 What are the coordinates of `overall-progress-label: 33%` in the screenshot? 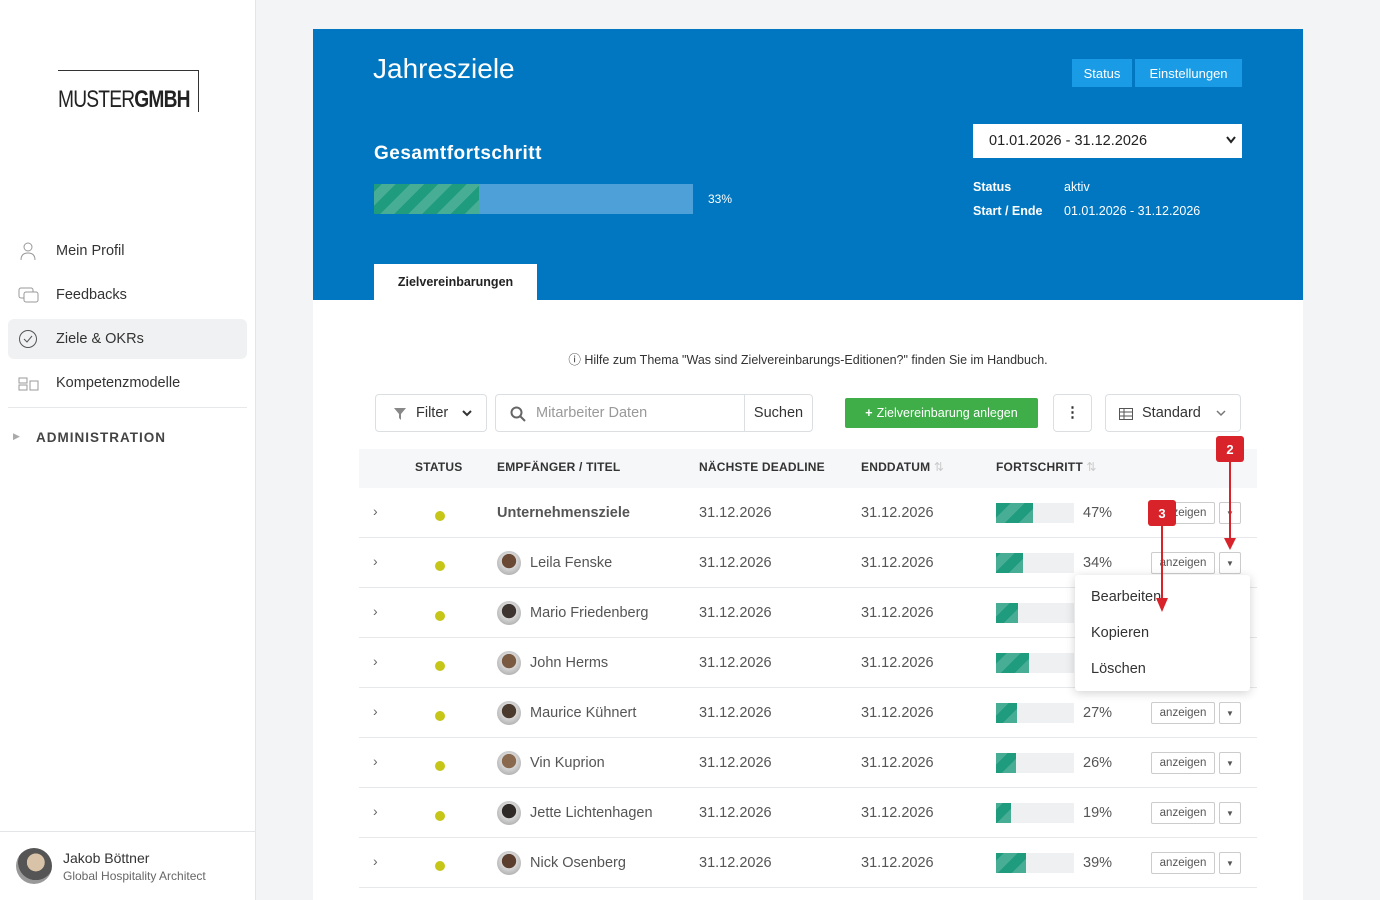 It's located at (720, 199).